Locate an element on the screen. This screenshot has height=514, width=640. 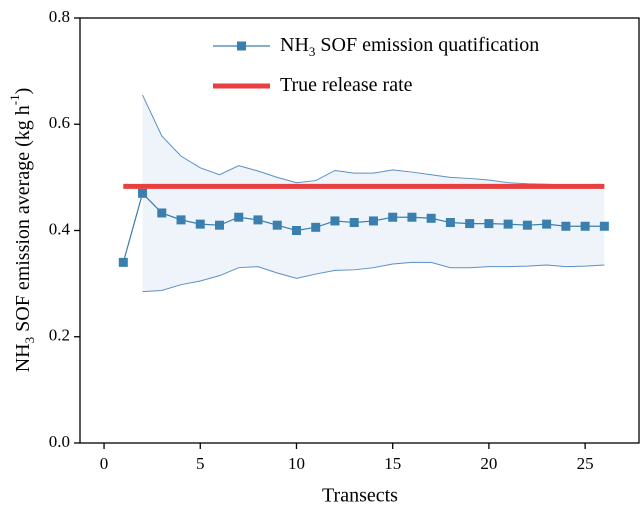
y-tick-label: 0.6 is located at coordinates (59, 122).